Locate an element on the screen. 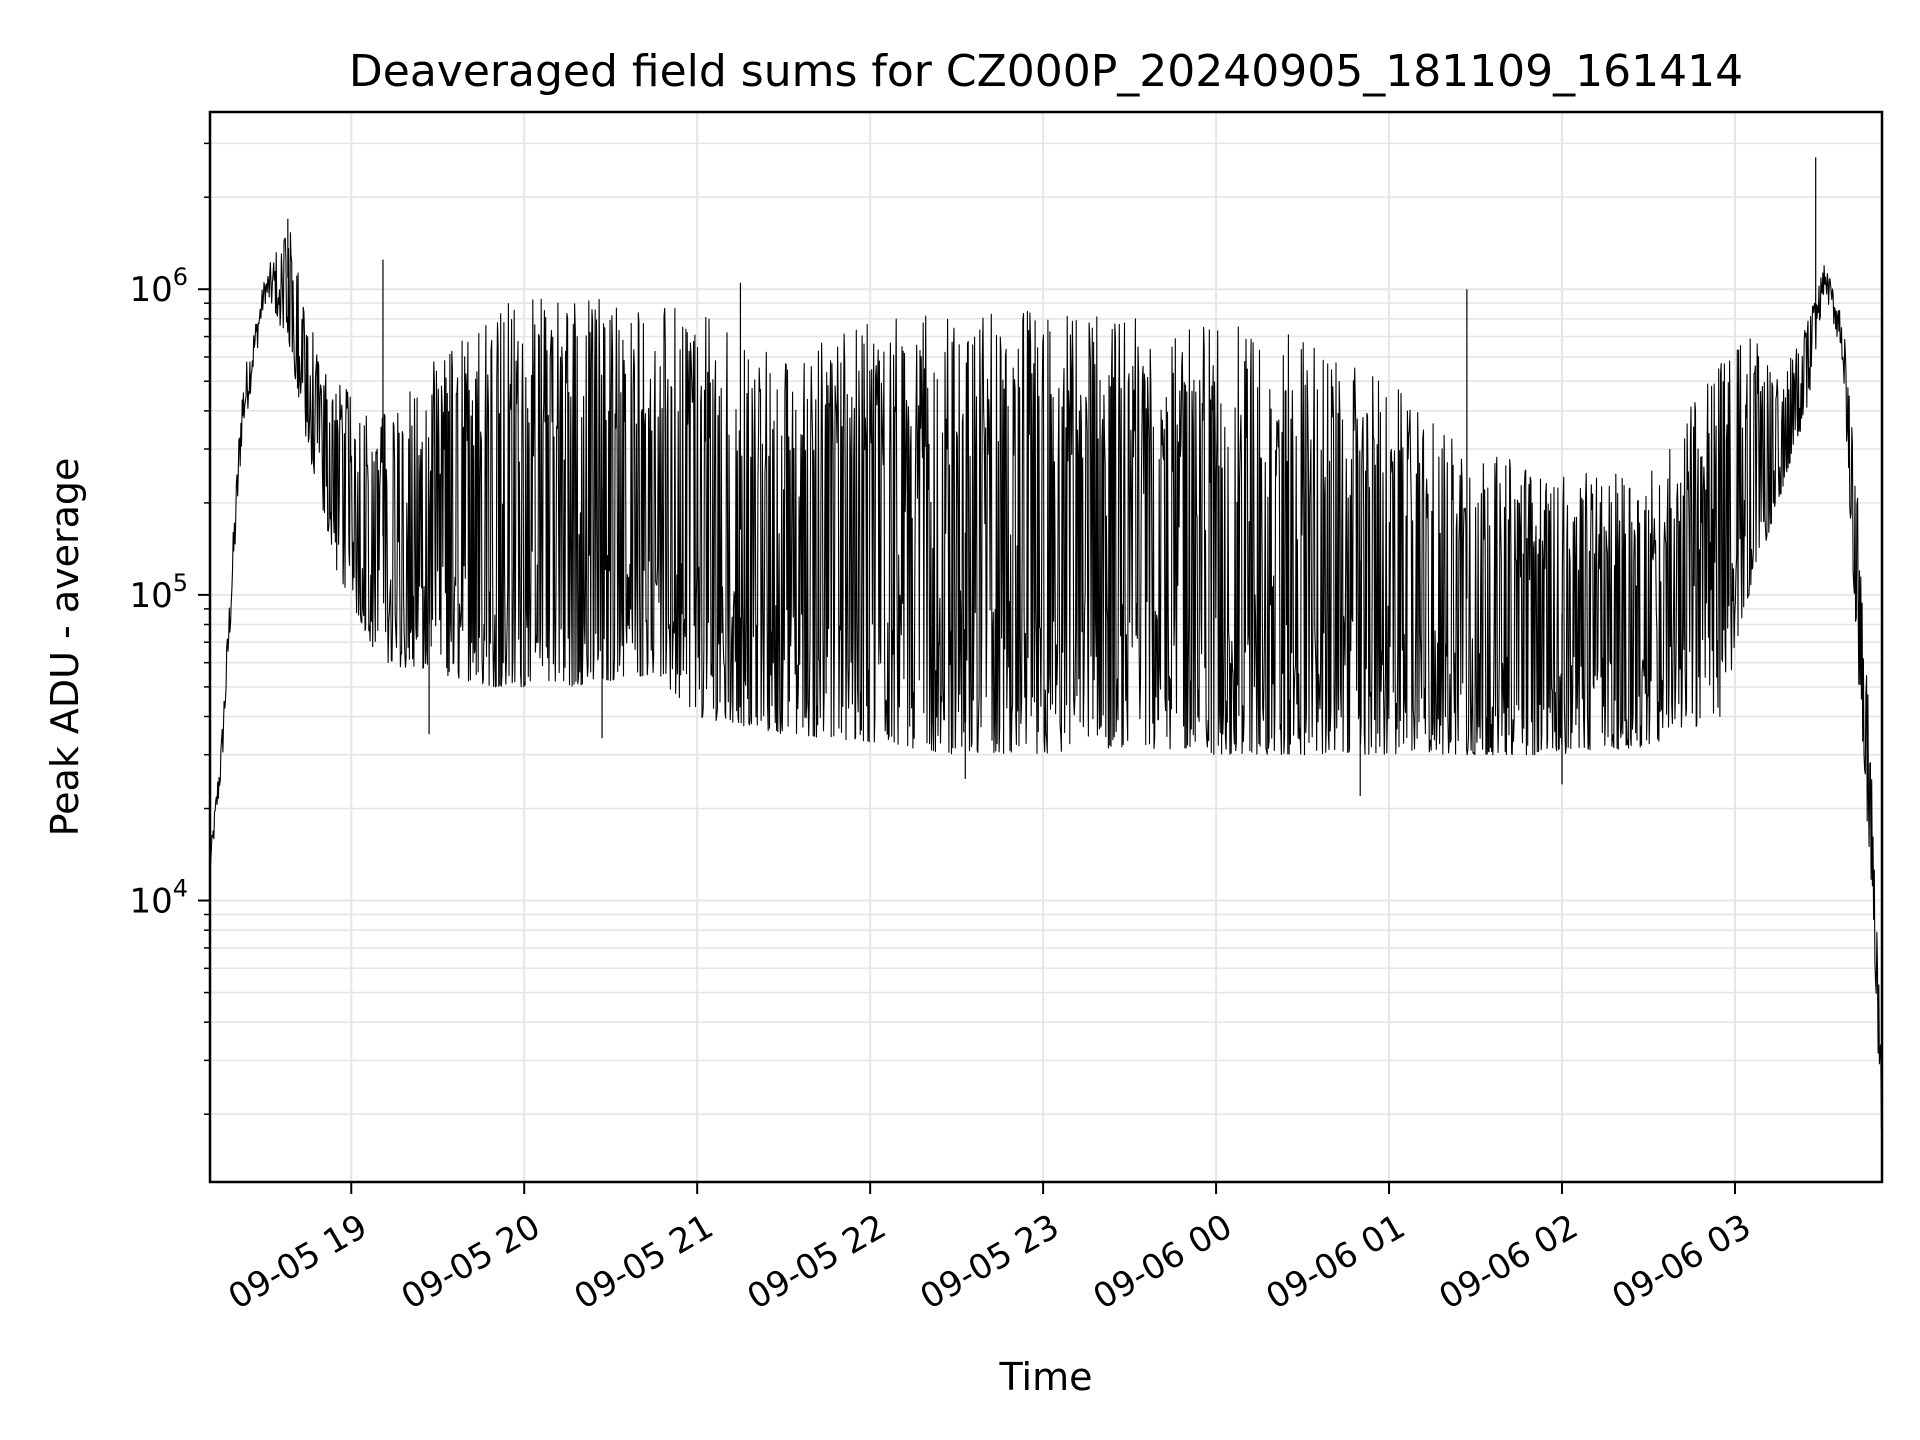 The image size is (1920, 1440). y-tick-label: 10⁴ is located at coordinates (158, 898).